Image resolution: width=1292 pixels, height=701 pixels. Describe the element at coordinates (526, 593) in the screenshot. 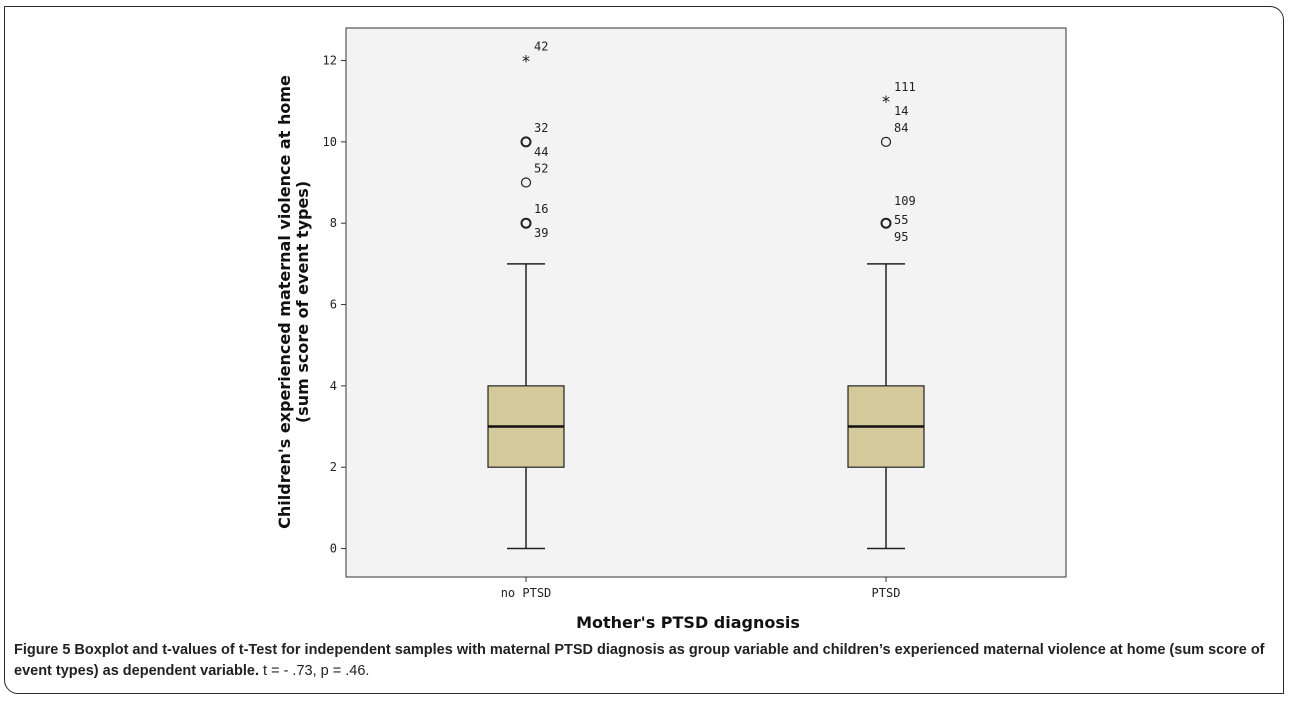

I see `x-tick-label: no PTSD` at that location.